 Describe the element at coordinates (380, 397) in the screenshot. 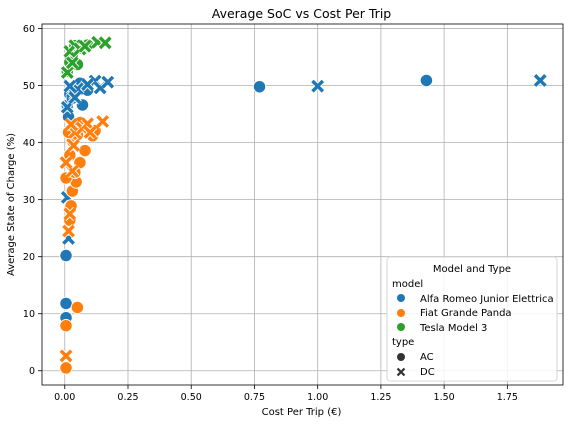

I see `x-tick-label: 1.25` at that location.